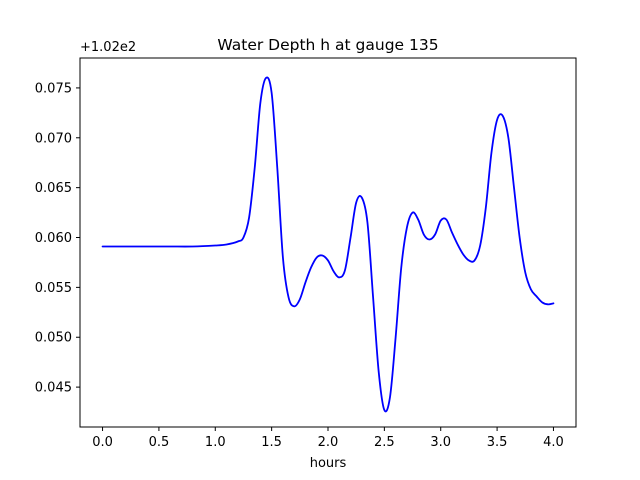  I want to click on y-offset-label: +1.02e2, so click(108, 47).